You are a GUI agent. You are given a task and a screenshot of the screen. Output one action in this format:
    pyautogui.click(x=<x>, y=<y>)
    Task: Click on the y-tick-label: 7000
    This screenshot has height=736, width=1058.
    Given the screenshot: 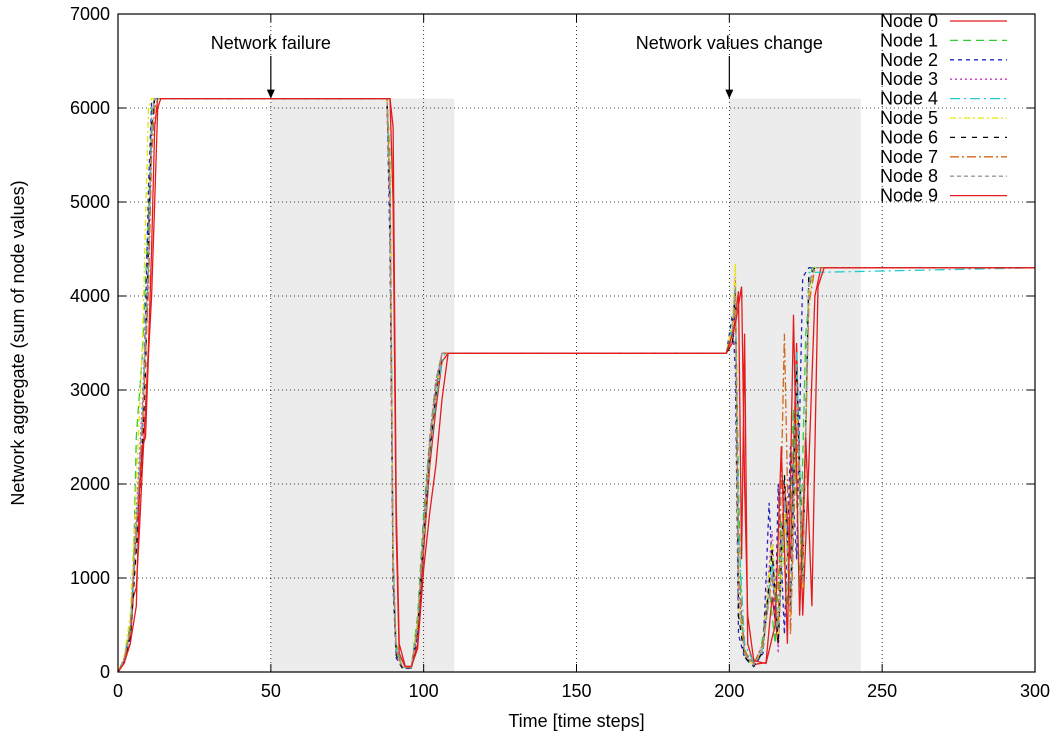 What is the action you would take?
    pyautogui.click(x=90, y=14)
    